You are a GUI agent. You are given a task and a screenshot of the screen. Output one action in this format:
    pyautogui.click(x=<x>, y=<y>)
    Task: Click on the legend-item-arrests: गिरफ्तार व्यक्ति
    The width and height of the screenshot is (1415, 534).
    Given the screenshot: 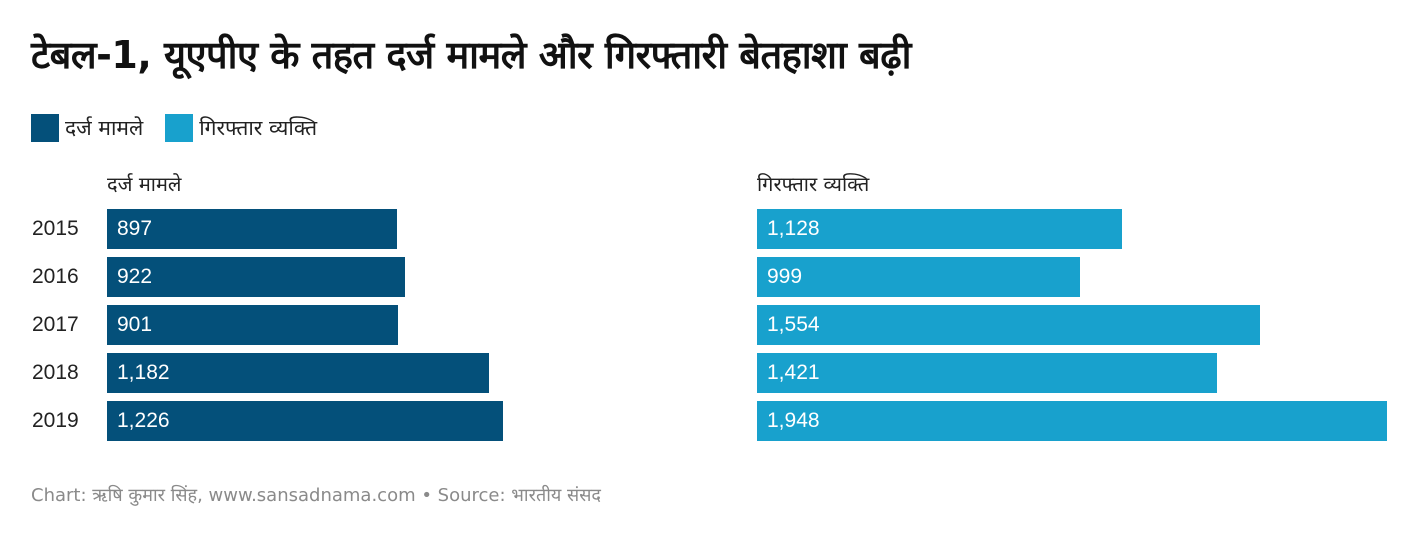 What is the action you would take?
    pyautogui.click(x=241, y=128)
    